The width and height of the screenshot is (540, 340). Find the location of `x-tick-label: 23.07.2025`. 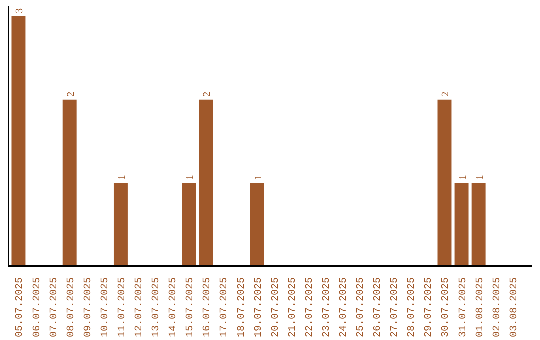

x-tick-label: 23.07.2025 is located at coordinates (327, 307).